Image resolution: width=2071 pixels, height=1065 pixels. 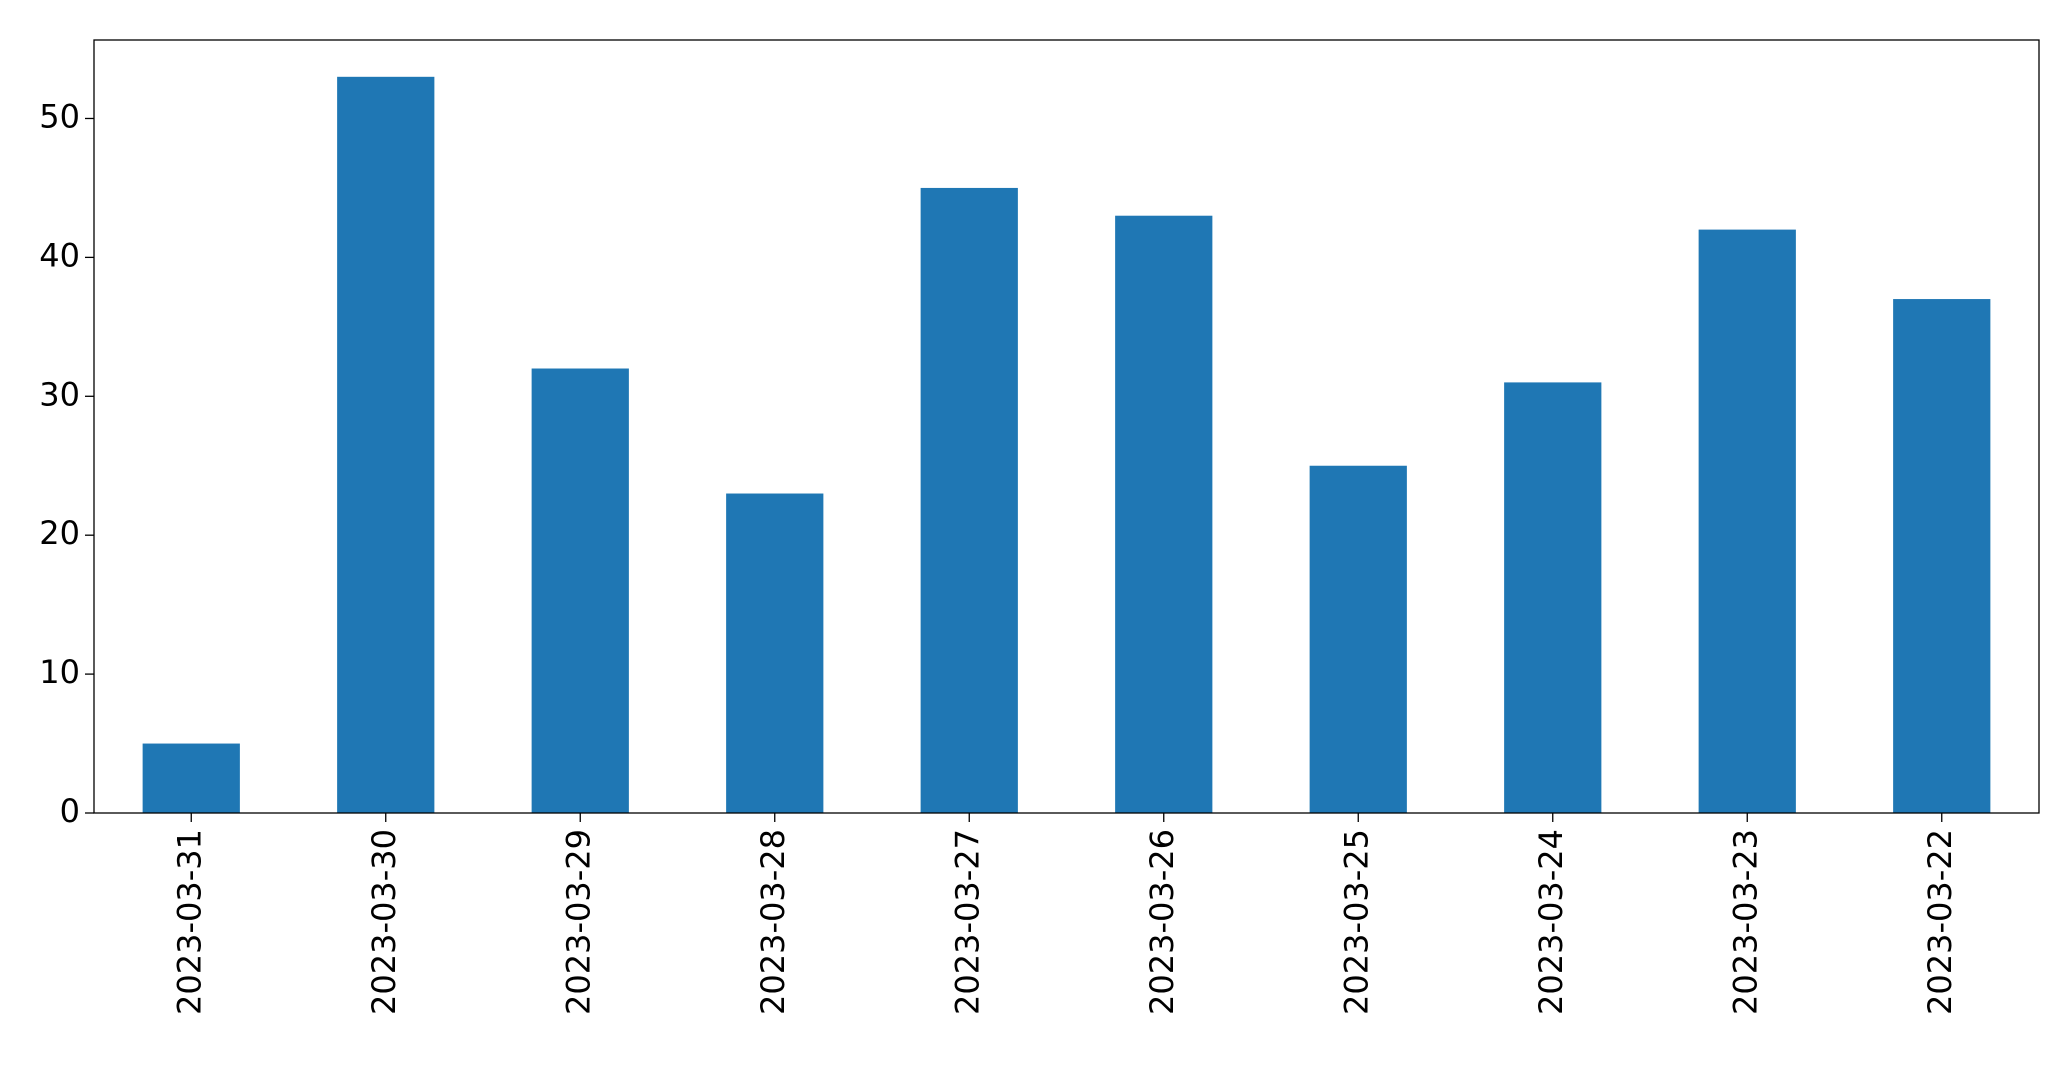 What do you see at coordinates (59, 116) in the screenshot?
I see `y-tick-label: 50` at bounding box center [59, 116].